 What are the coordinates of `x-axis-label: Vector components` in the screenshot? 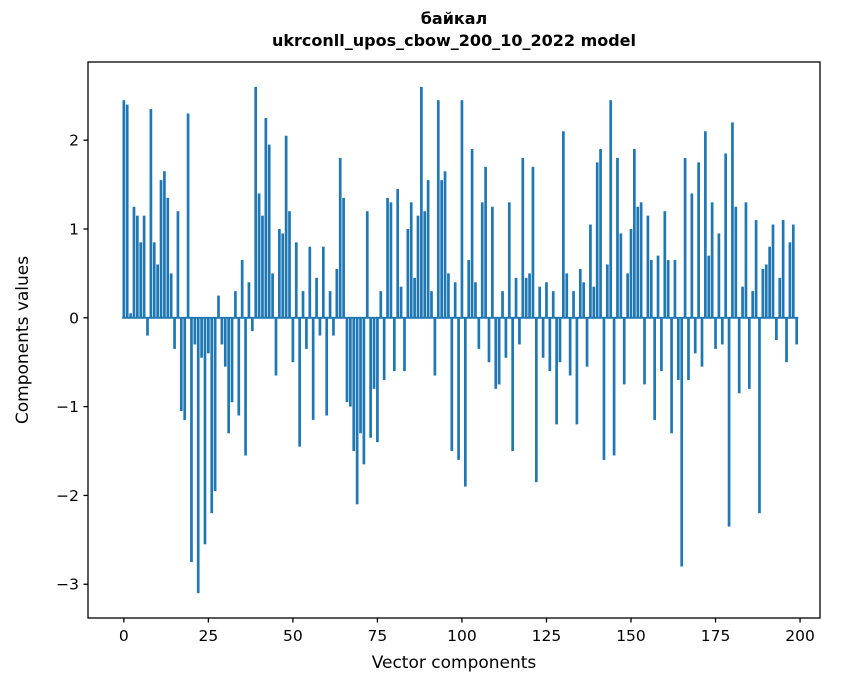 It's located at (454, 663).